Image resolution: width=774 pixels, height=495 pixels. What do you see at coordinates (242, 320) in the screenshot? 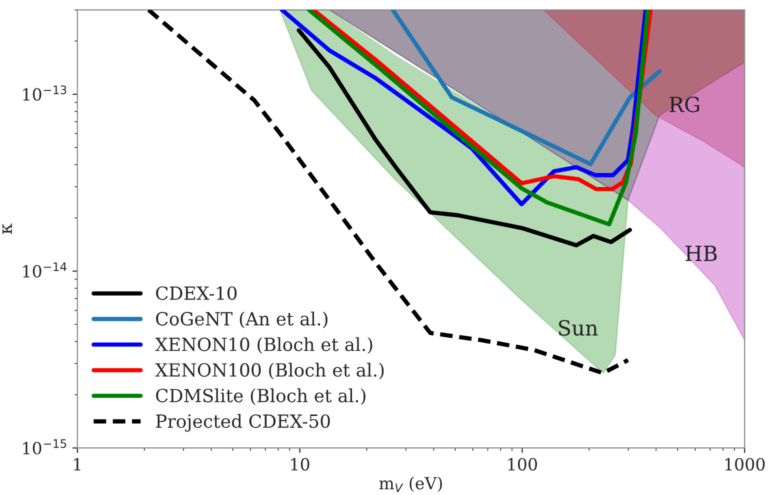
I see `legend-label: CoGeNT (An et al.)` at bounding box center [242, 320].